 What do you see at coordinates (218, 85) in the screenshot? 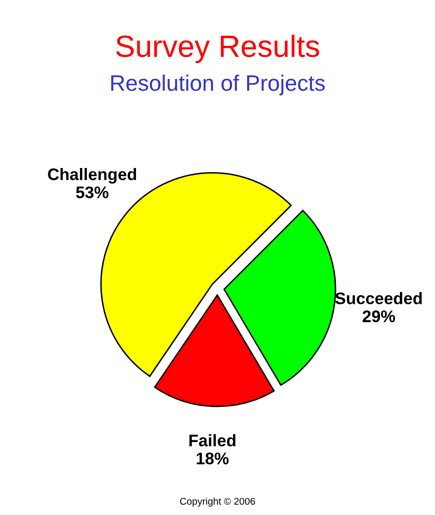
I see `chart-subtitle: Resolution of Projects` at bounding box center [218, 85].